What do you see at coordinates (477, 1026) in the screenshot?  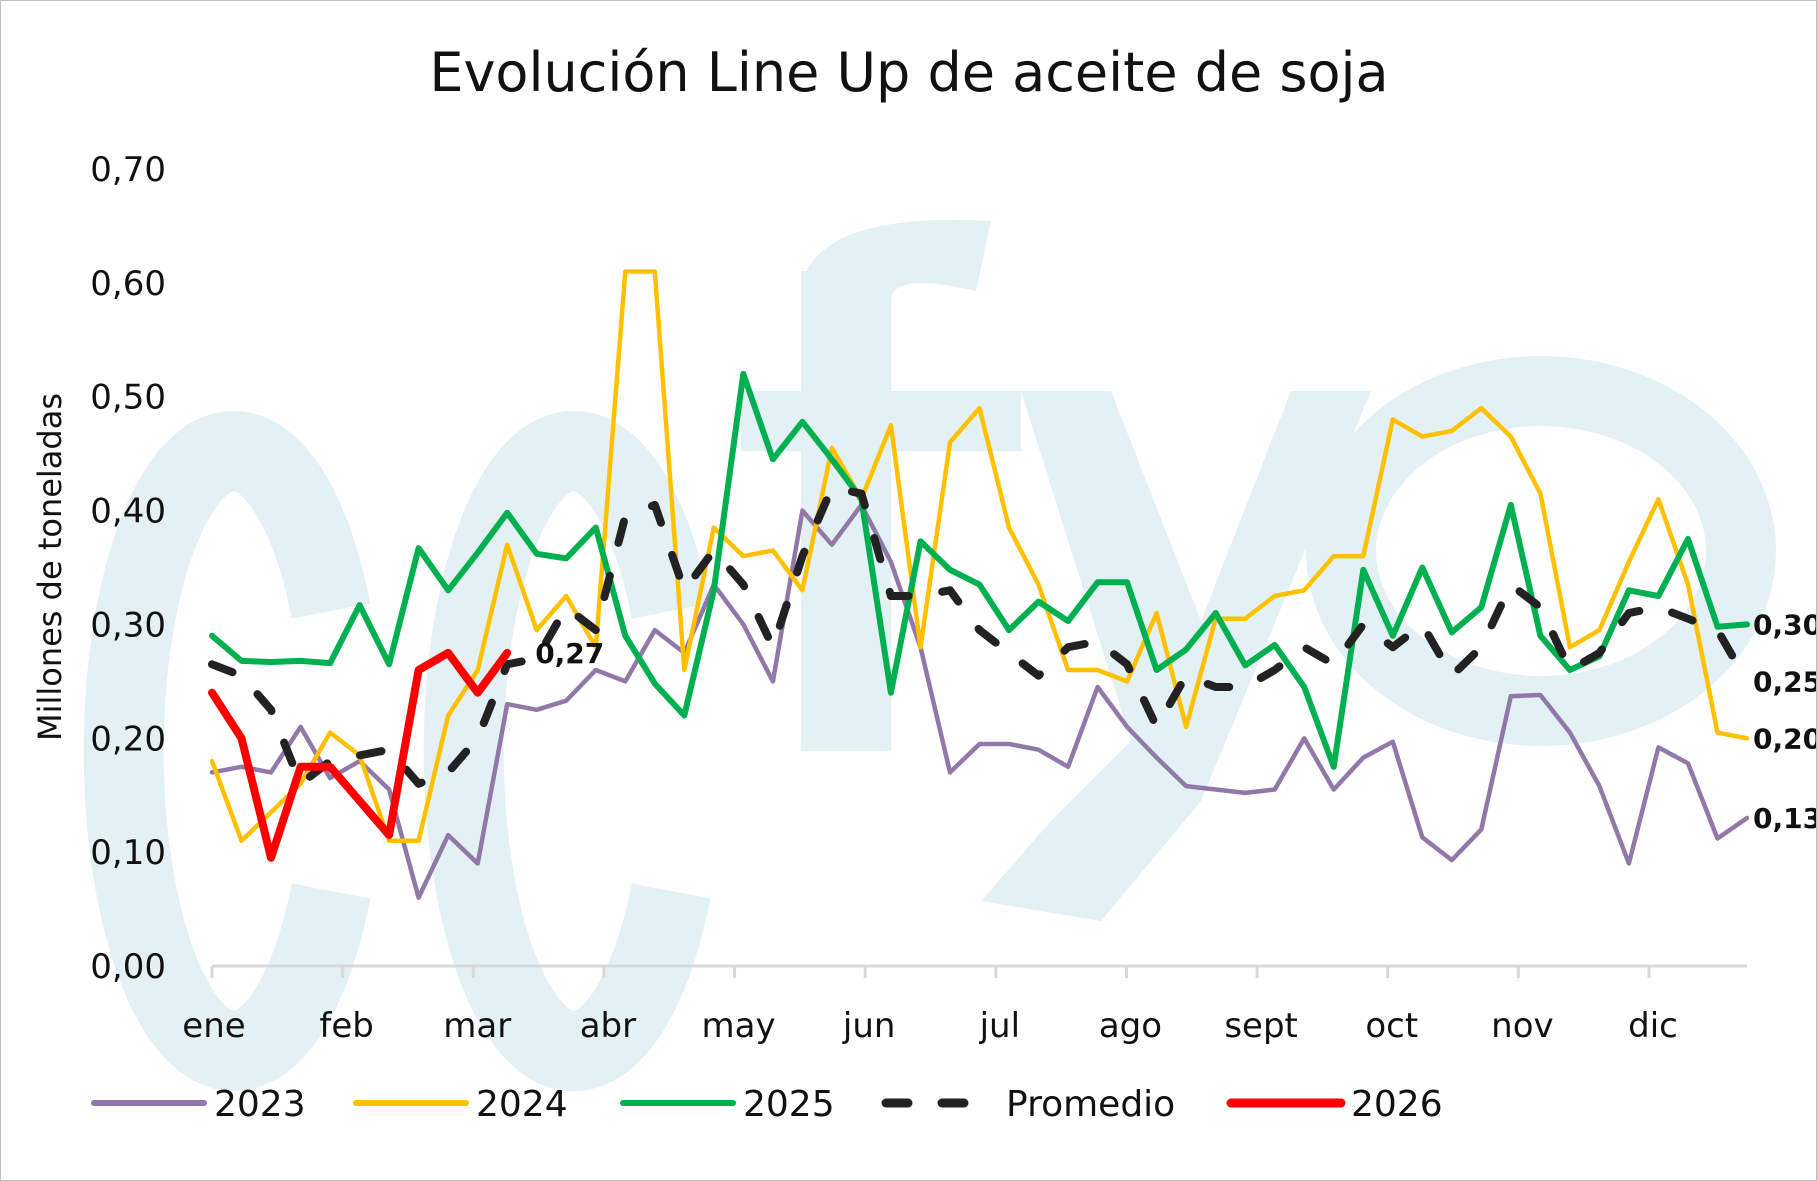 I see `x-tick-label: mar` at bounding box center [477, 1026].